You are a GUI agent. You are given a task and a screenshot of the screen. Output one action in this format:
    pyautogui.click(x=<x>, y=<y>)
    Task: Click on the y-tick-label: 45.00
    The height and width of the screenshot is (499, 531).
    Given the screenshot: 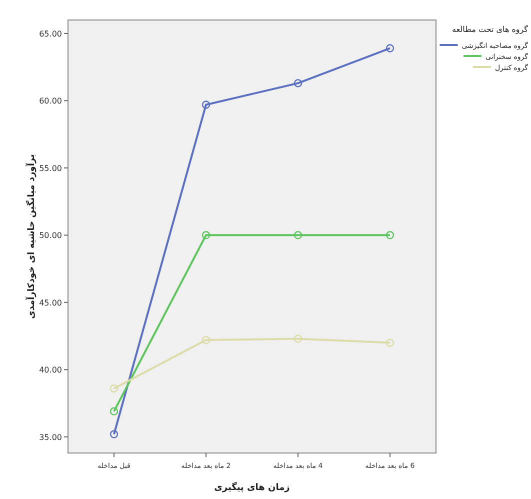 What is the action you would take?
    pyautogui.click(x=50, y=303)
    